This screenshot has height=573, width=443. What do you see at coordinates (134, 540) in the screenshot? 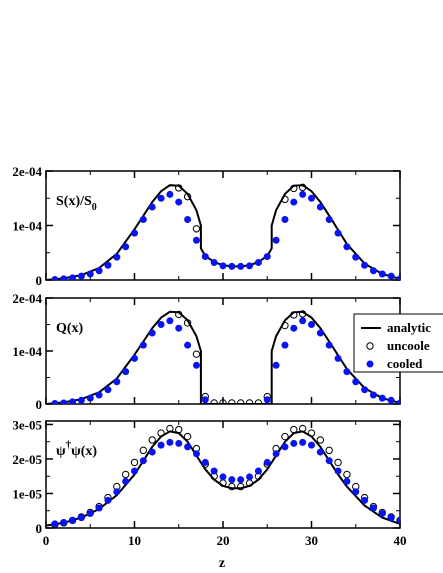
I see `x-tick-label: 10` at bounding box center [134, 540].